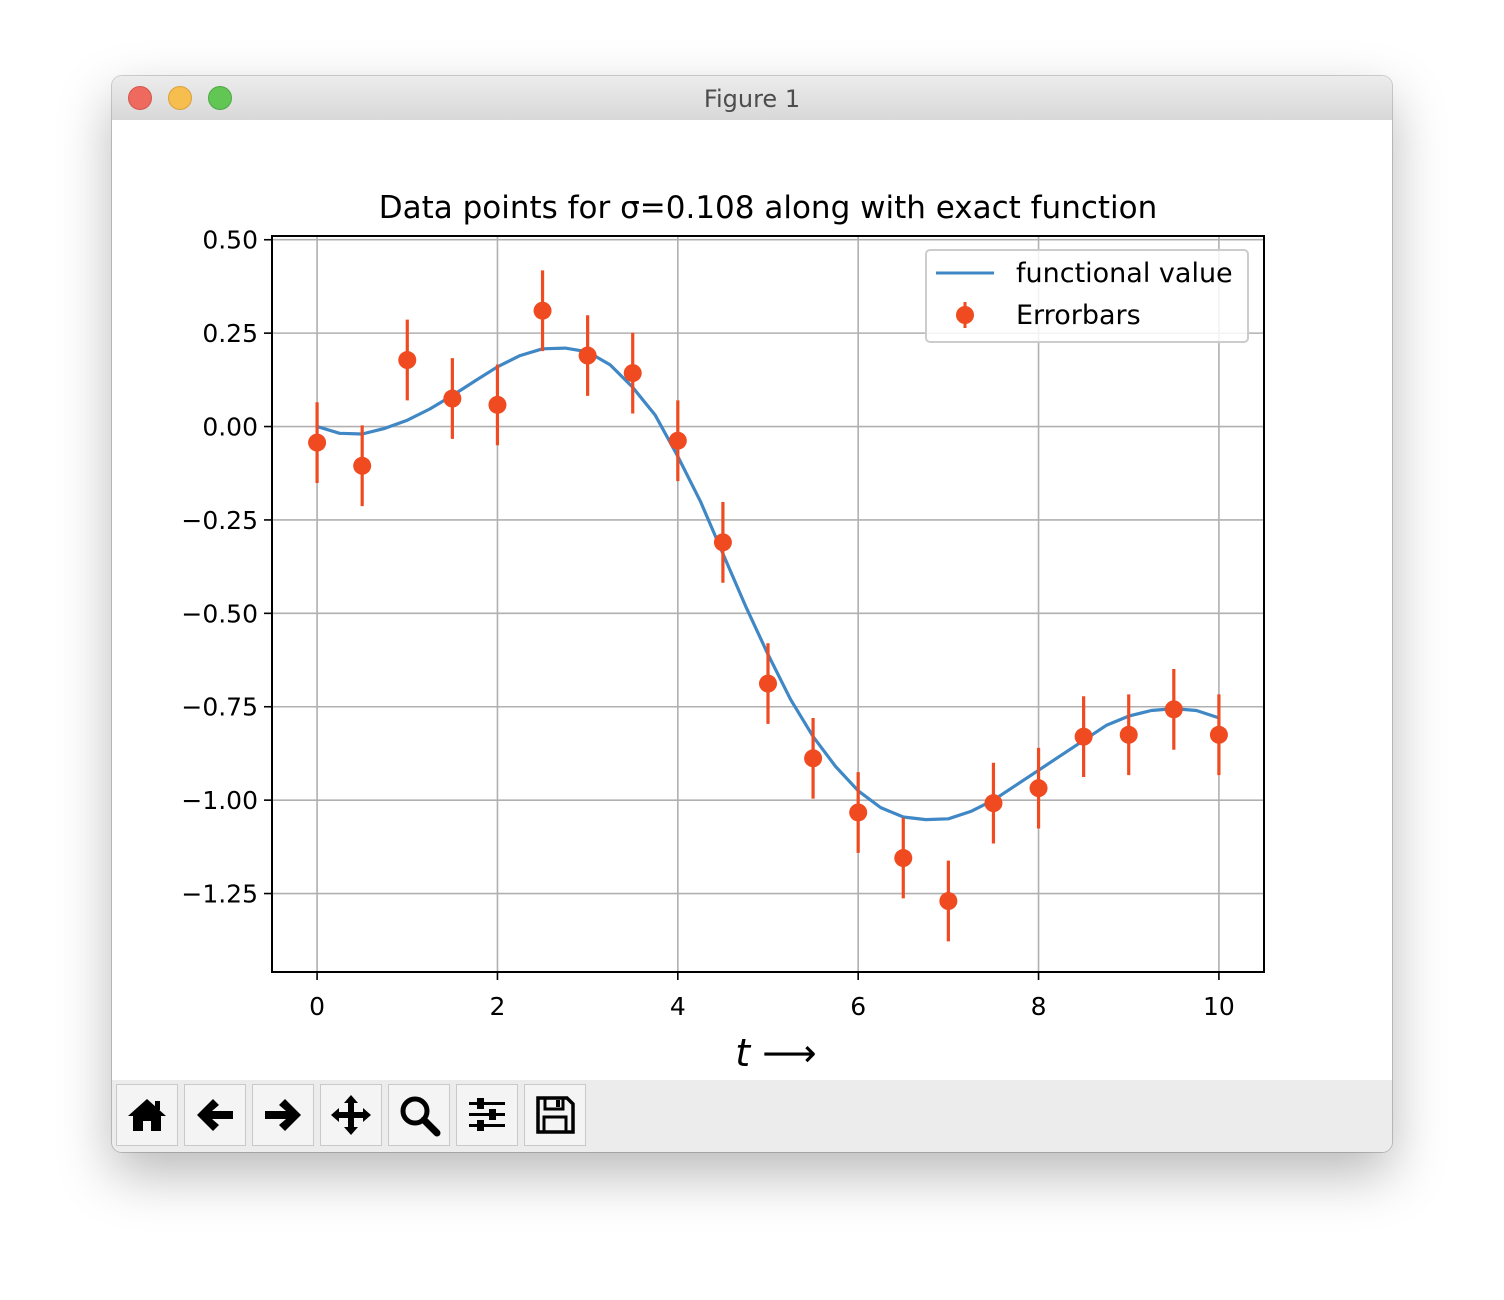 Image resolution: width=1504 pixels, height=1300 pixels. What do you see at coordinates (219, 707) in the screenshot?
I see `y-tick-label: −0.75` at bounding box center [219, 707].